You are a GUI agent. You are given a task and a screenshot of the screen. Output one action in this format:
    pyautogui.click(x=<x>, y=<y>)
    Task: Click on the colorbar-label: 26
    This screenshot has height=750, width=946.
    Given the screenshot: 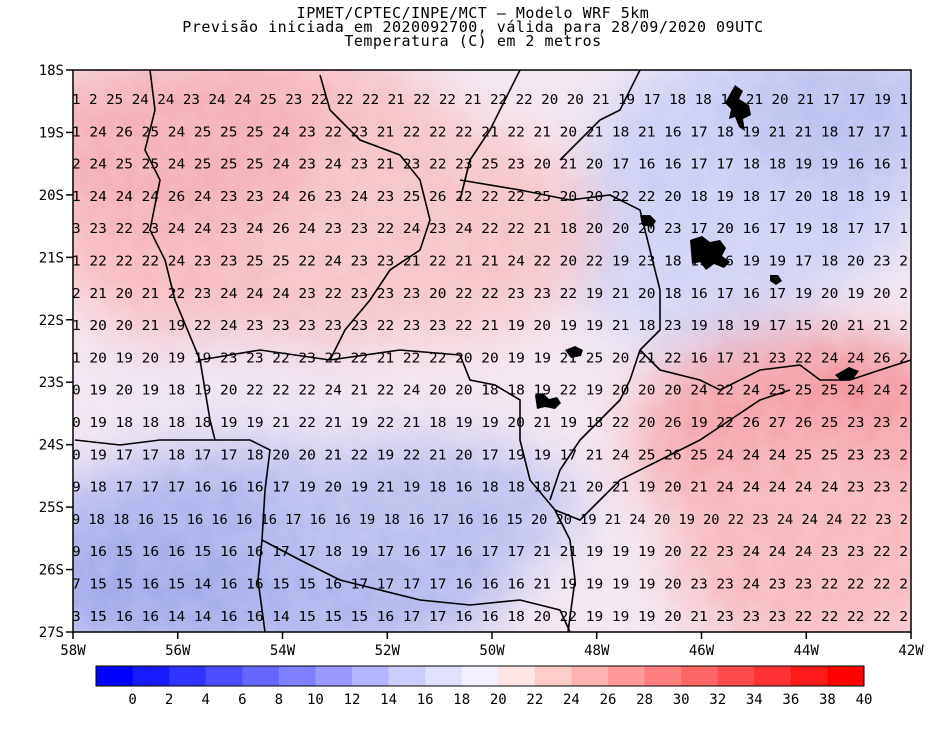 What is the action you would take?
    pyautogui.click(x=608, y=700)
    